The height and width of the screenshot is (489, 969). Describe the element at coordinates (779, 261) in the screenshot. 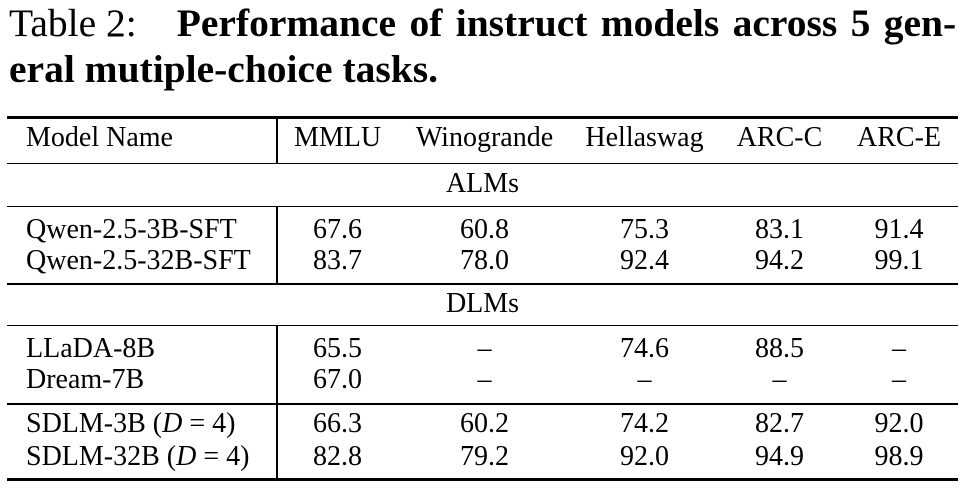

I see `arc-c-cell: 94.2` at that location.